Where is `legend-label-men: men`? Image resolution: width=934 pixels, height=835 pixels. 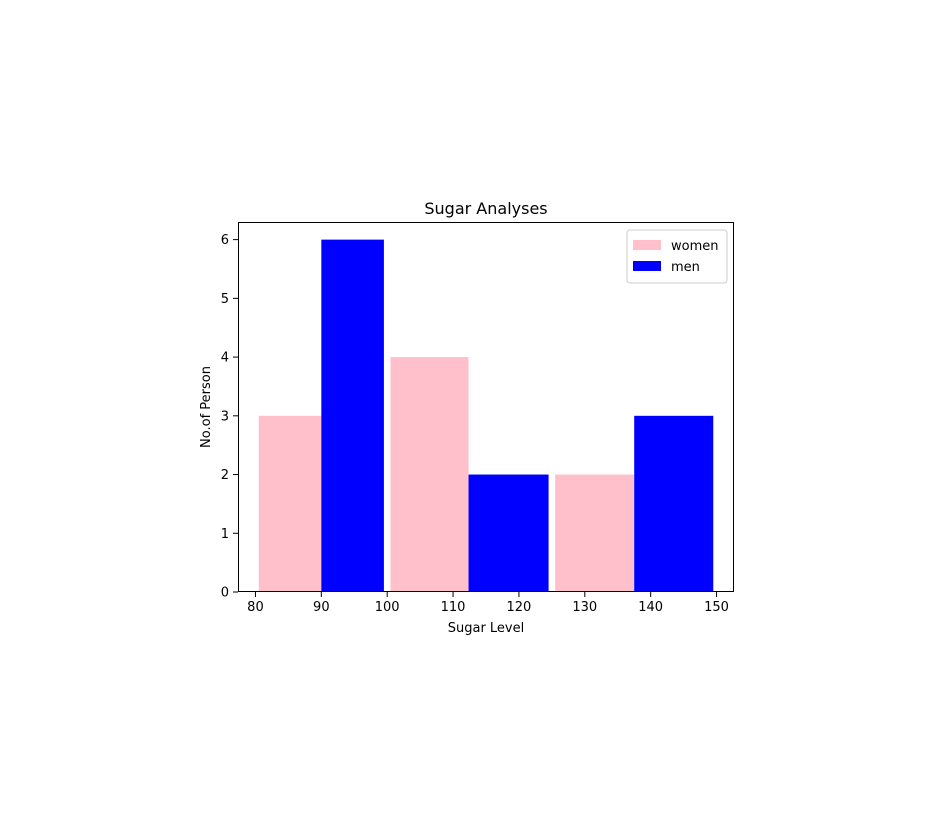
legend-label-men: men is located at coordinates (685, 267).